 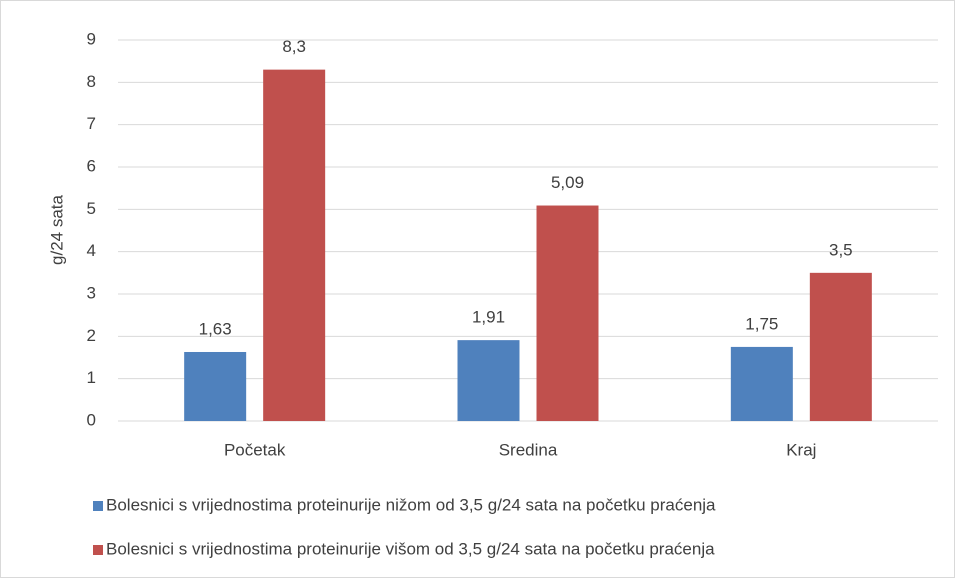 I want to click on x-tick-label: Sredina, so click(x=528, y=449).